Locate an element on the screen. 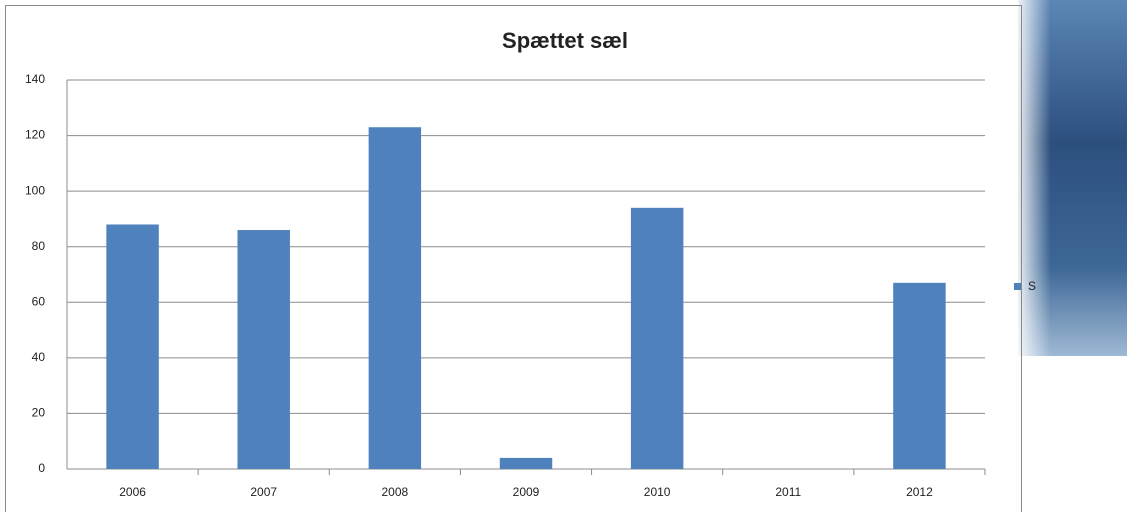 This screenshot has width=1127, height=512. y-tick-label: 0 is located at coordinates (41, 468).